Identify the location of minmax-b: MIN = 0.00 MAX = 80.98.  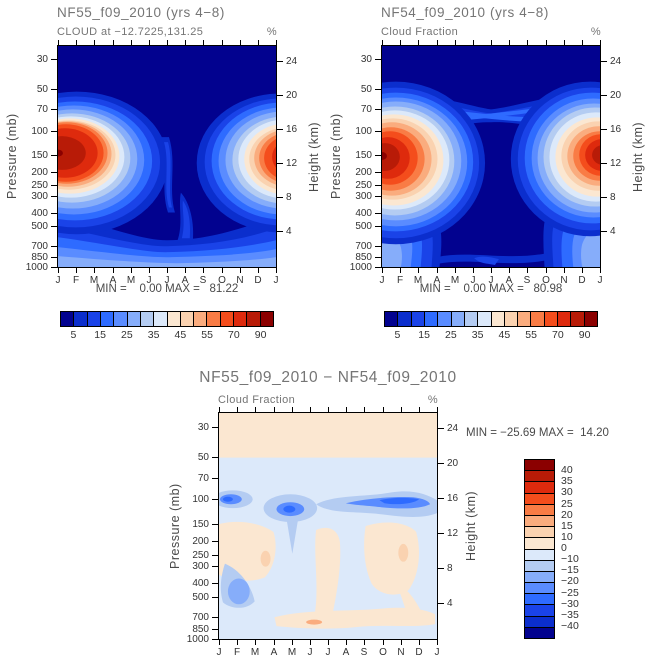
(491, 289).